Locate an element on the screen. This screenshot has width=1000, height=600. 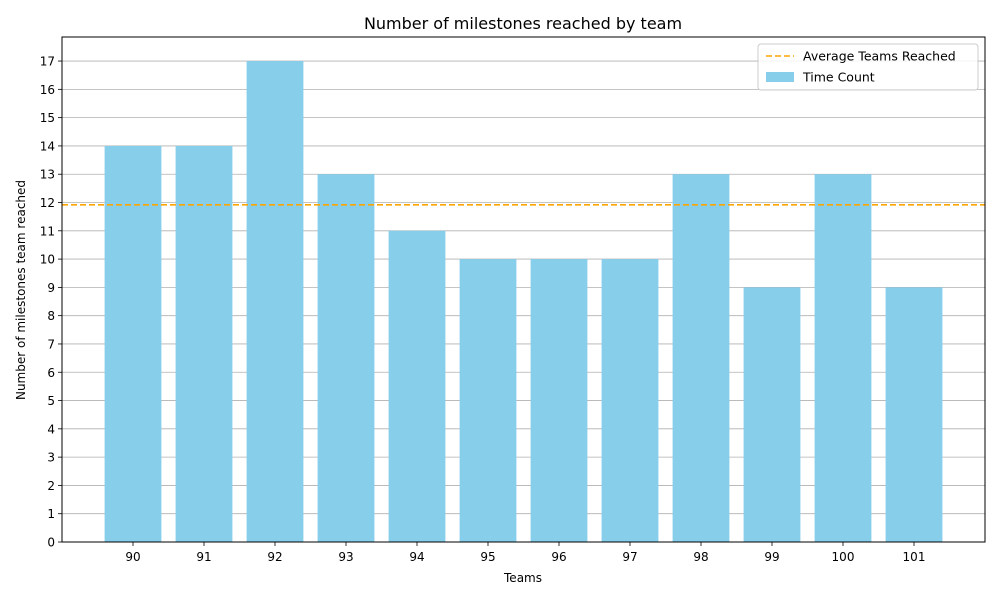
y-tick-label: 11 is located at coordinates (47, 231).